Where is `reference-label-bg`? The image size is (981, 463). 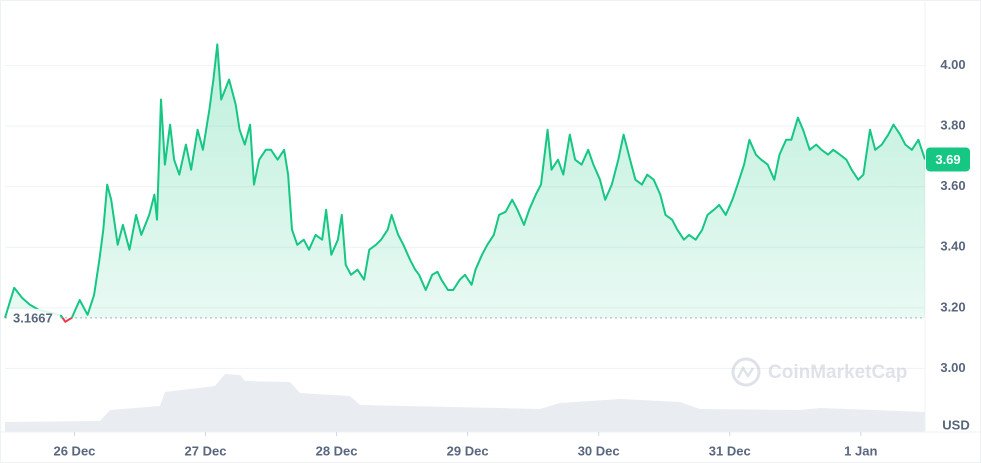 reference-label-bg is located at coordinates (34, 317).